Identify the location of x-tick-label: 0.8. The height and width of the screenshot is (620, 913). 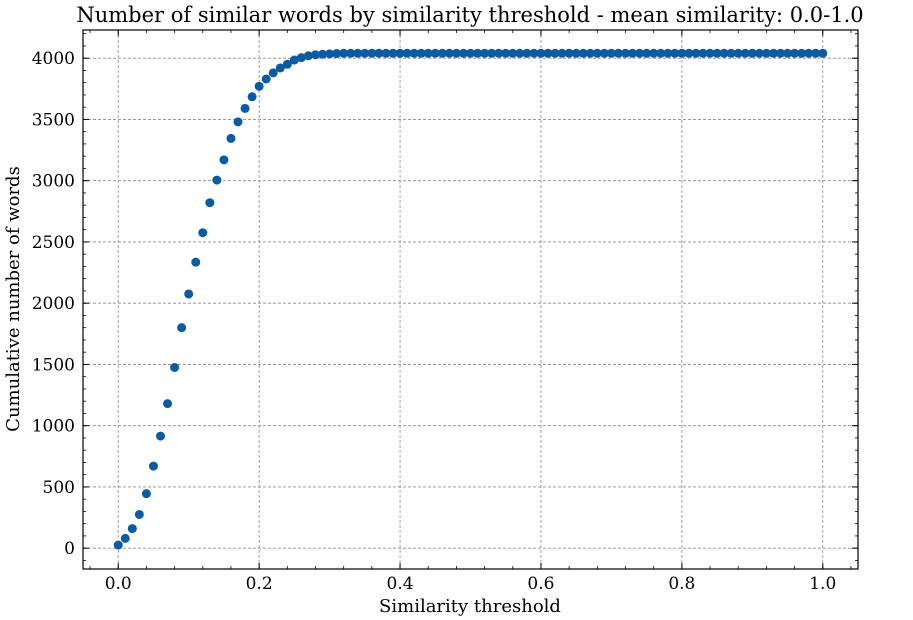
(681, 584).